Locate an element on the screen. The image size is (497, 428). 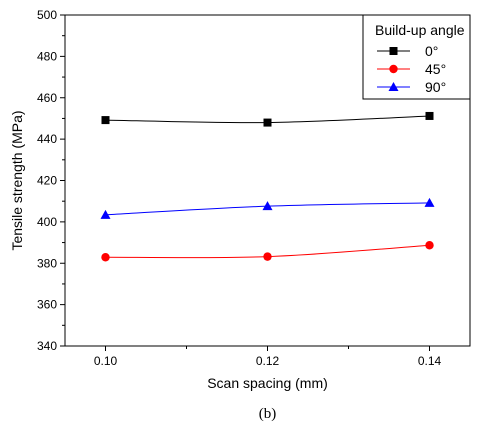
x-tick-label: 0.10 is located at coordinates (106, 361).